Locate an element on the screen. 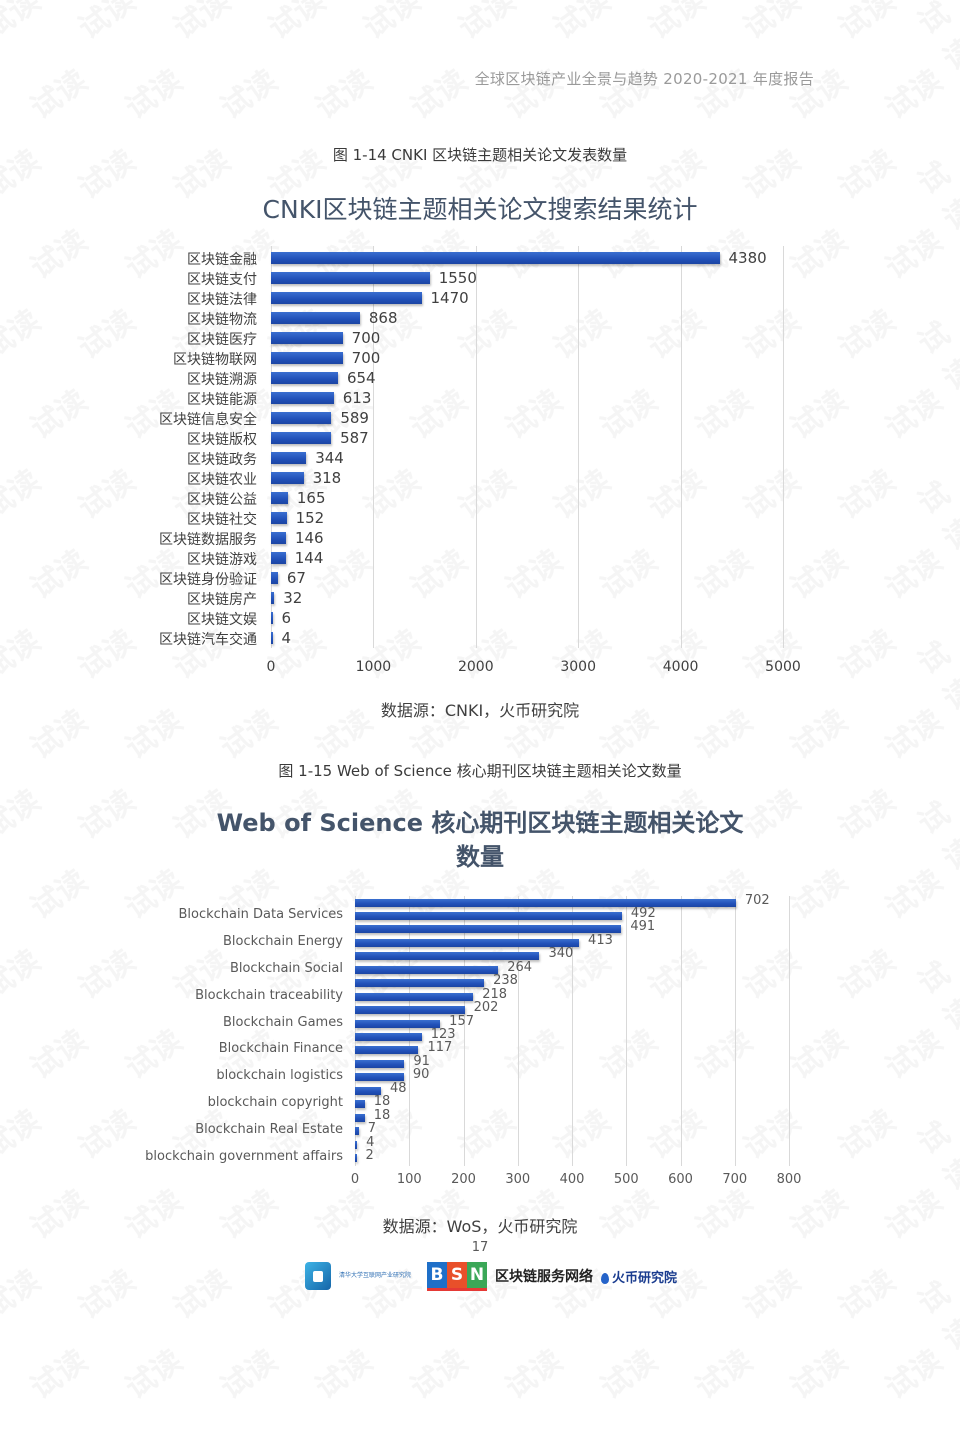 This screenshot has height=1439, width=960. x-tick-label: 100 is located at coordinates (409, 1179).